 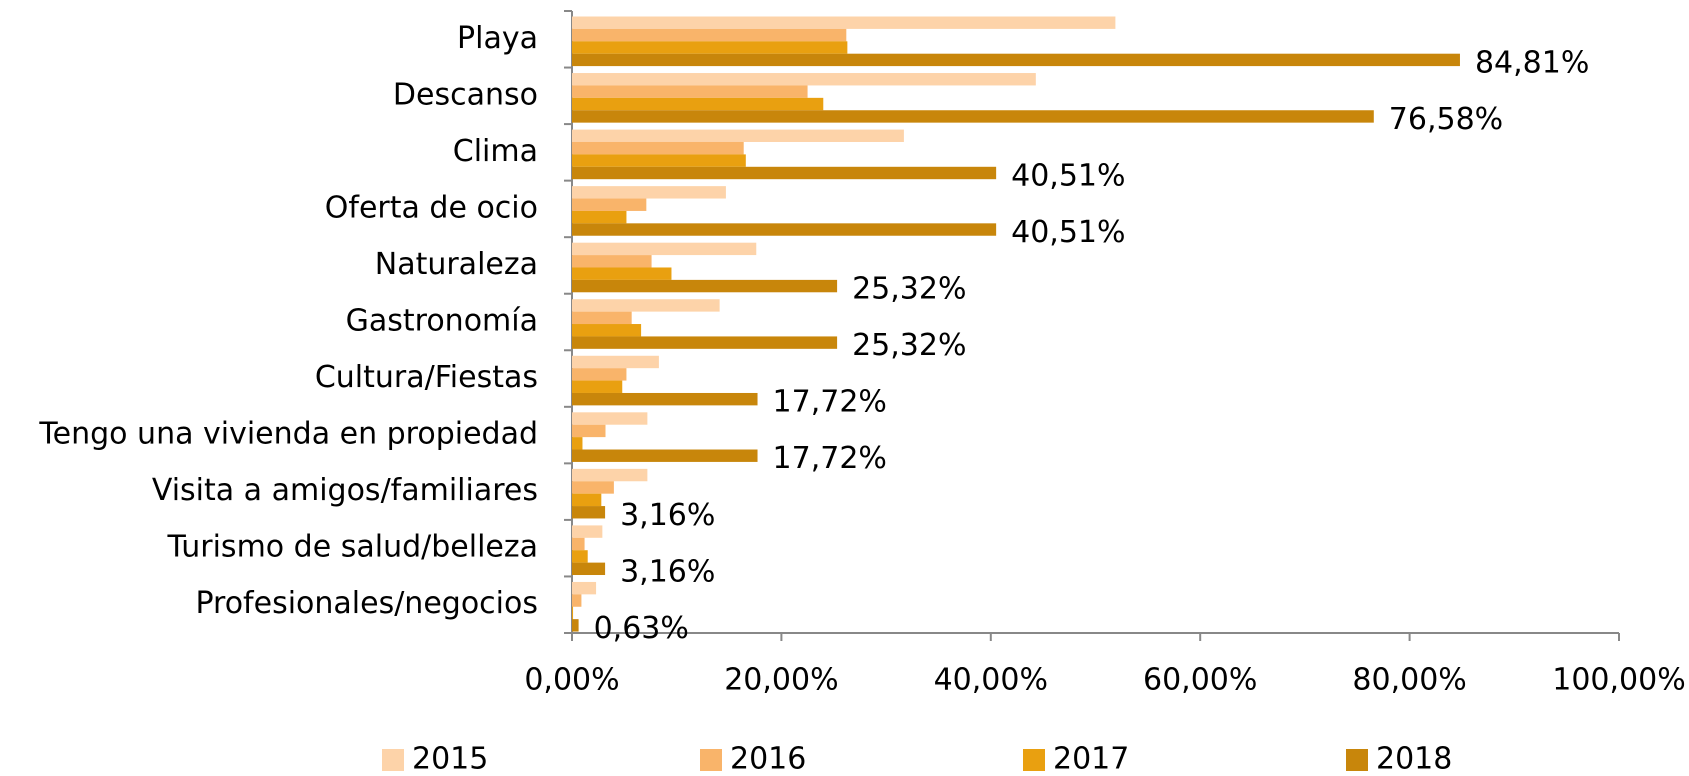 What do you see at coordinates (571, 680) in the screenshot?
I see `x-tick-label: 0,00%` at bounding box center [571, 680].